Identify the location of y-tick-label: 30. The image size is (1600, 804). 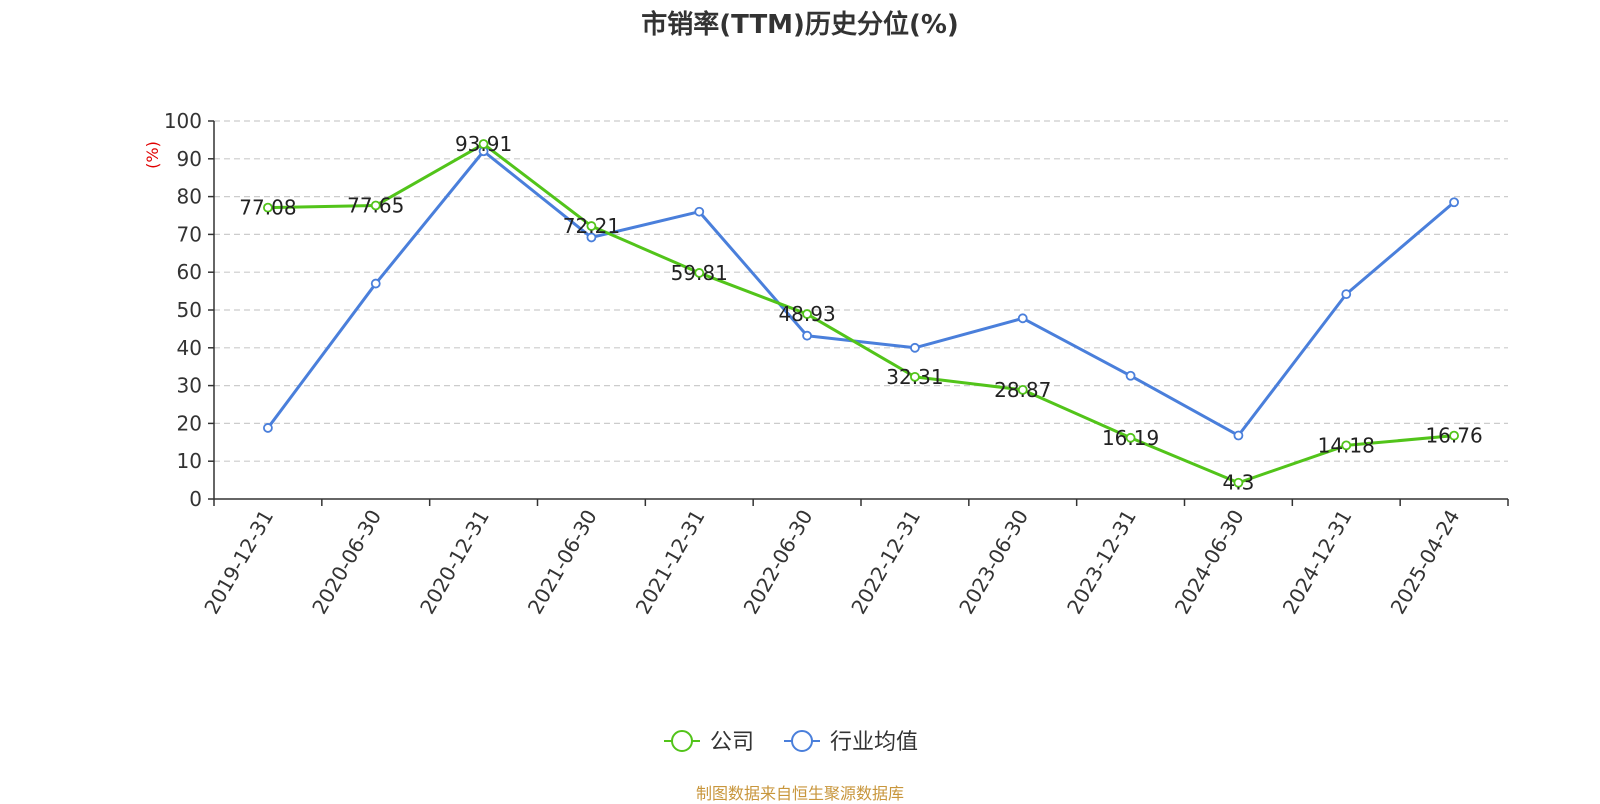
(189, 386).